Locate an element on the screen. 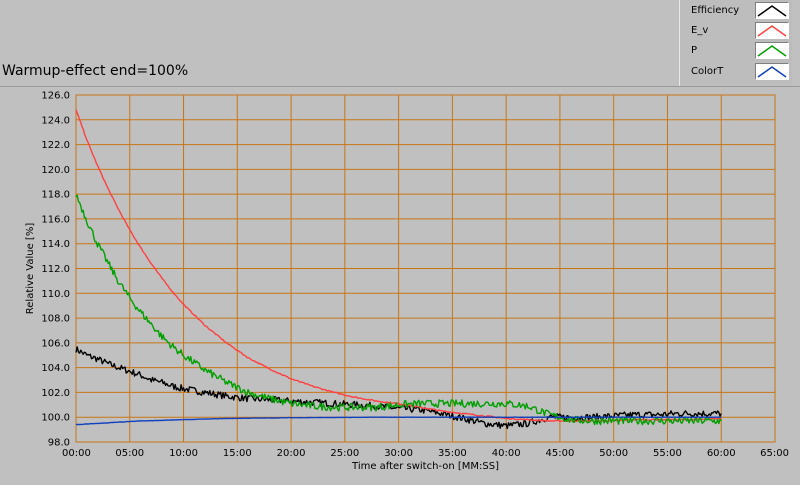  legend-item-colort: ColorT is located at coordinates (736, 71).